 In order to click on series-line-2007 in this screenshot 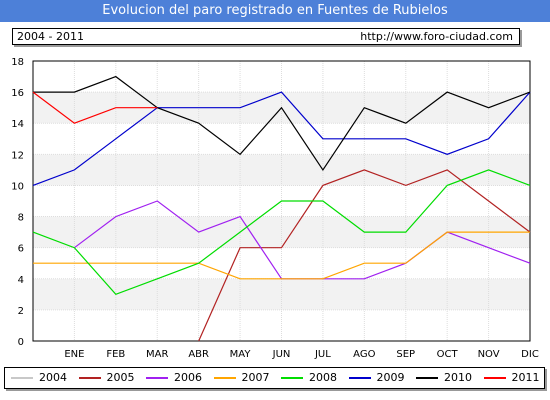, I will do `click(281, 255)`.